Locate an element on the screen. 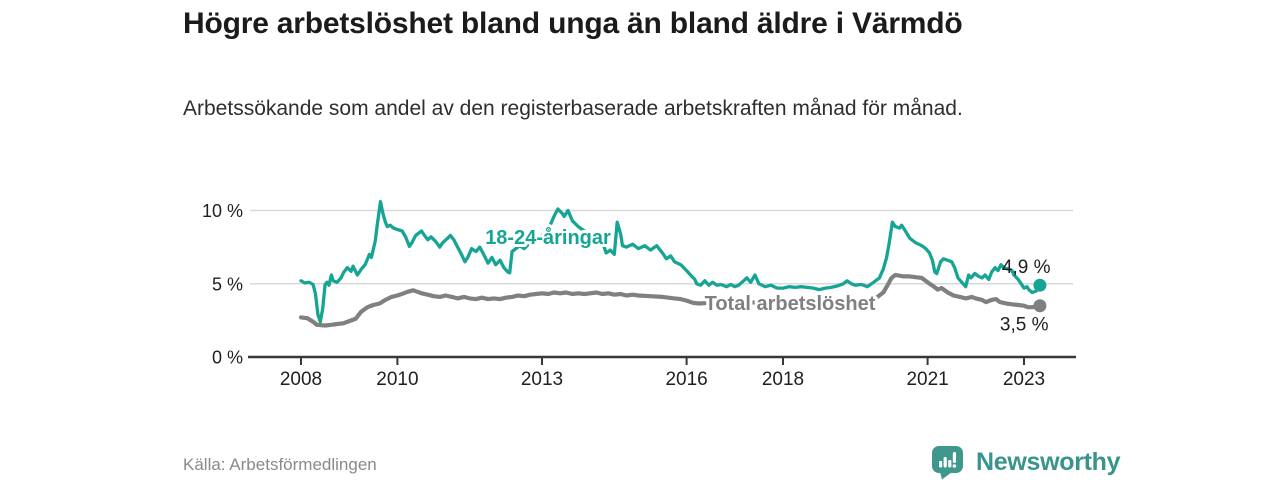 The width and height of the screenshot is (1280, 480). logo-exclamation-dot is located at coordinates (954, 465).